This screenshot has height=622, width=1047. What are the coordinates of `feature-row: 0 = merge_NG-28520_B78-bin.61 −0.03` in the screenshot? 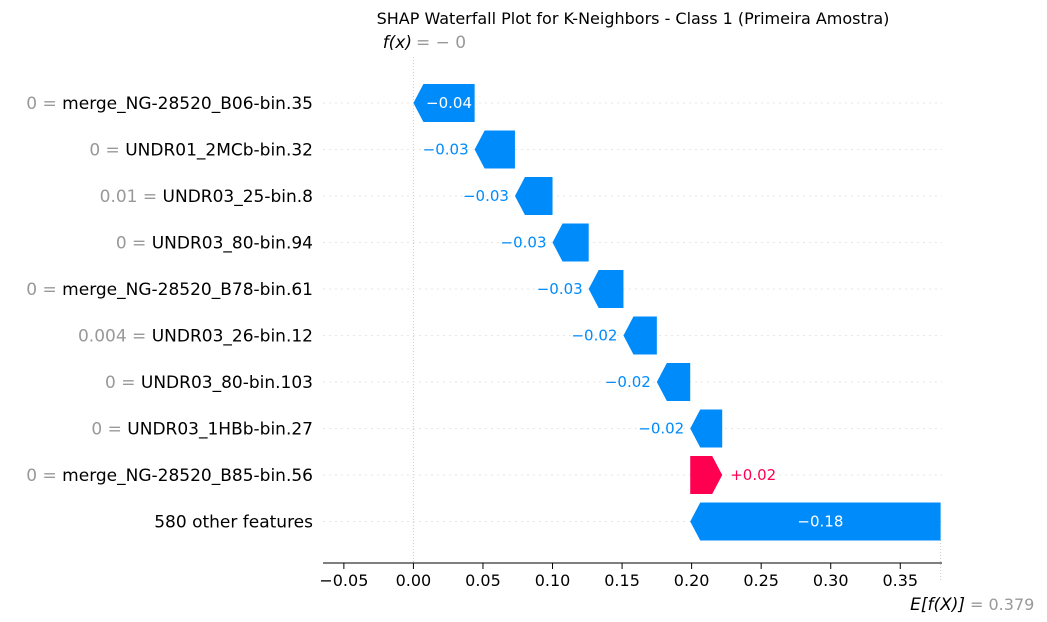 It's located at (484, 289).